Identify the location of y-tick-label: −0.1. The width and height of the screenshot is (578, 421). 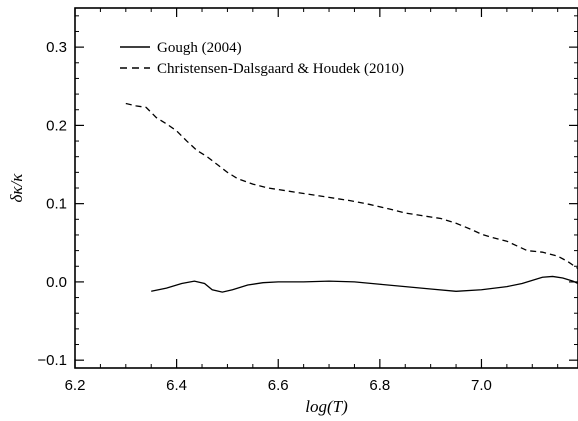
(52, 360).